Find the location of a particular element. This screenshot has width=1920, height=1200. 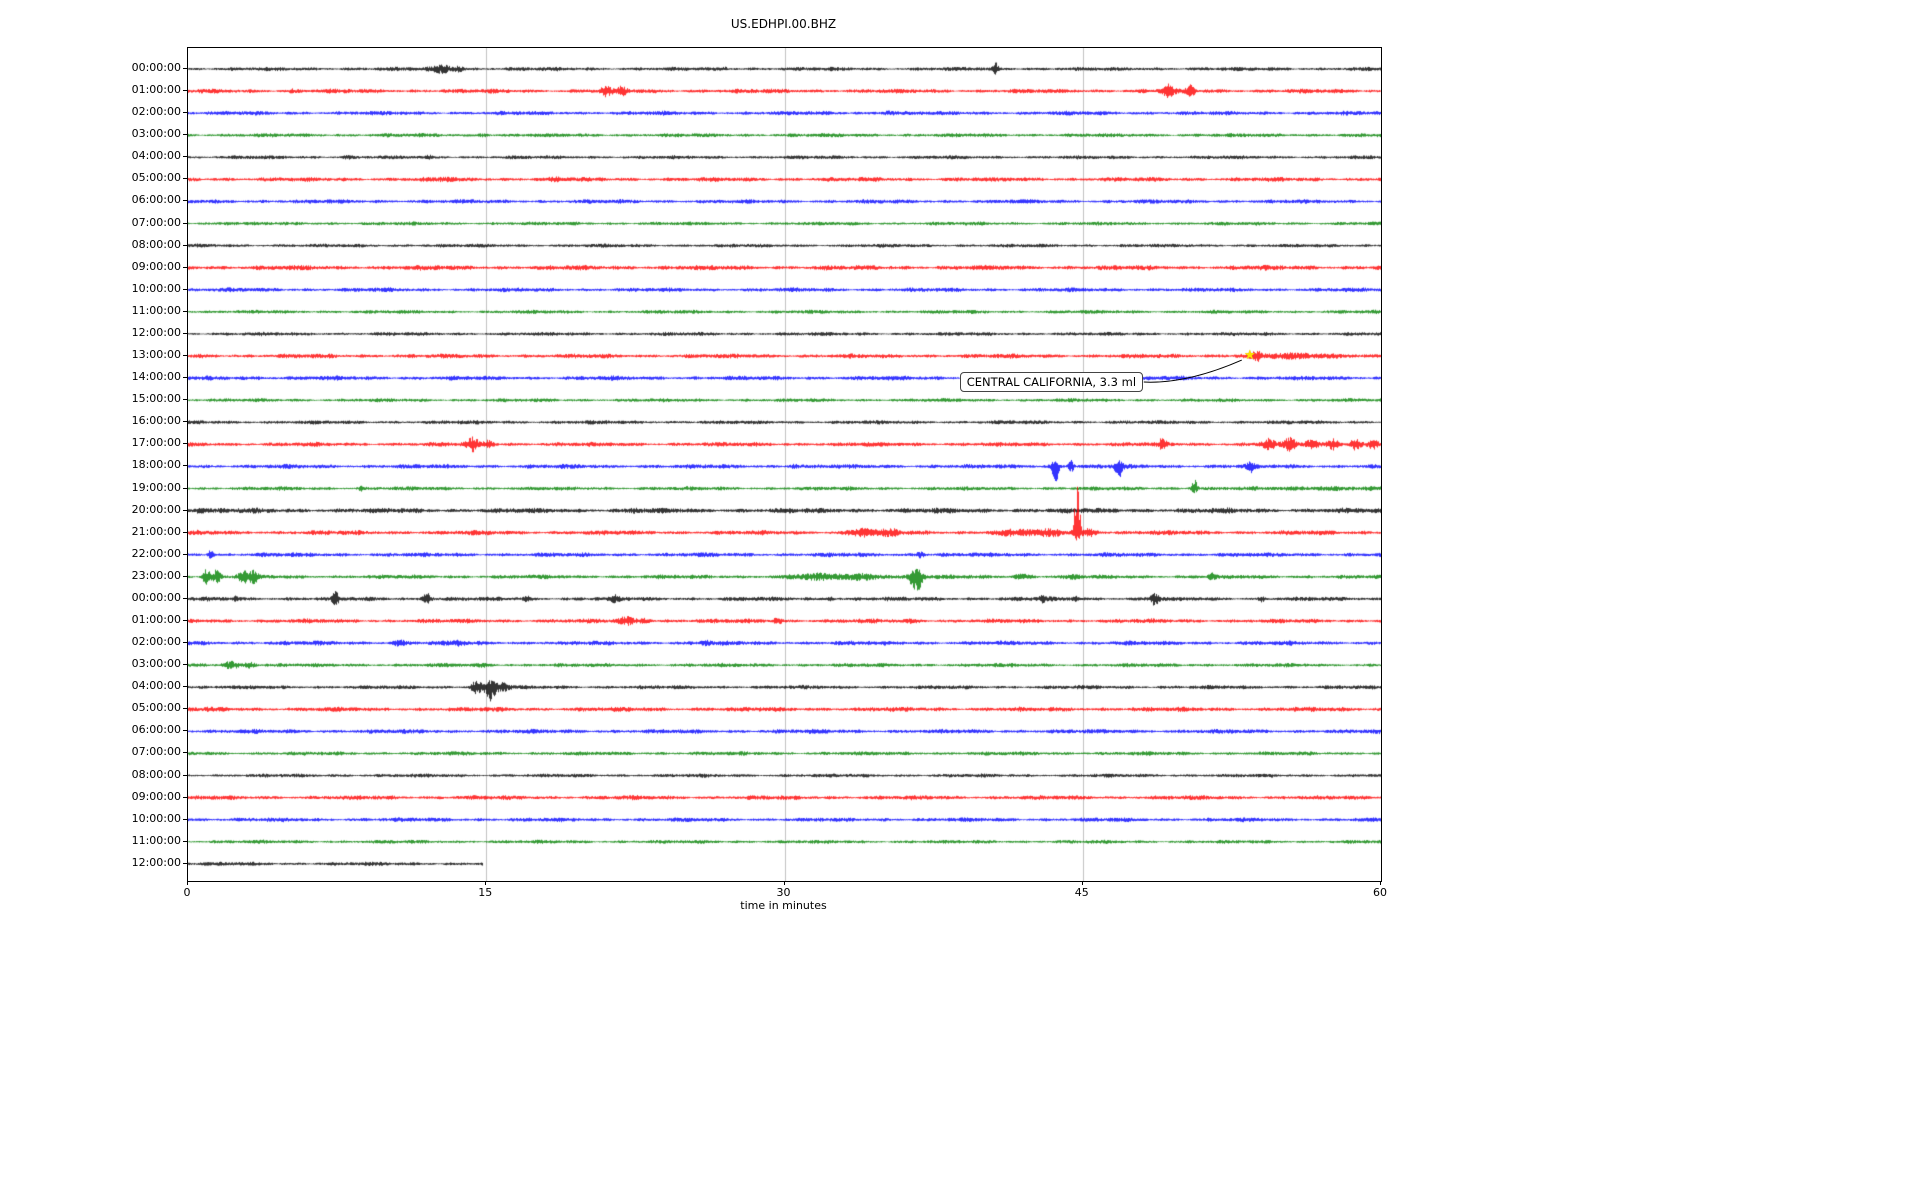

x-axis-tick-label: 45 is located at coordinates (1081, 892).